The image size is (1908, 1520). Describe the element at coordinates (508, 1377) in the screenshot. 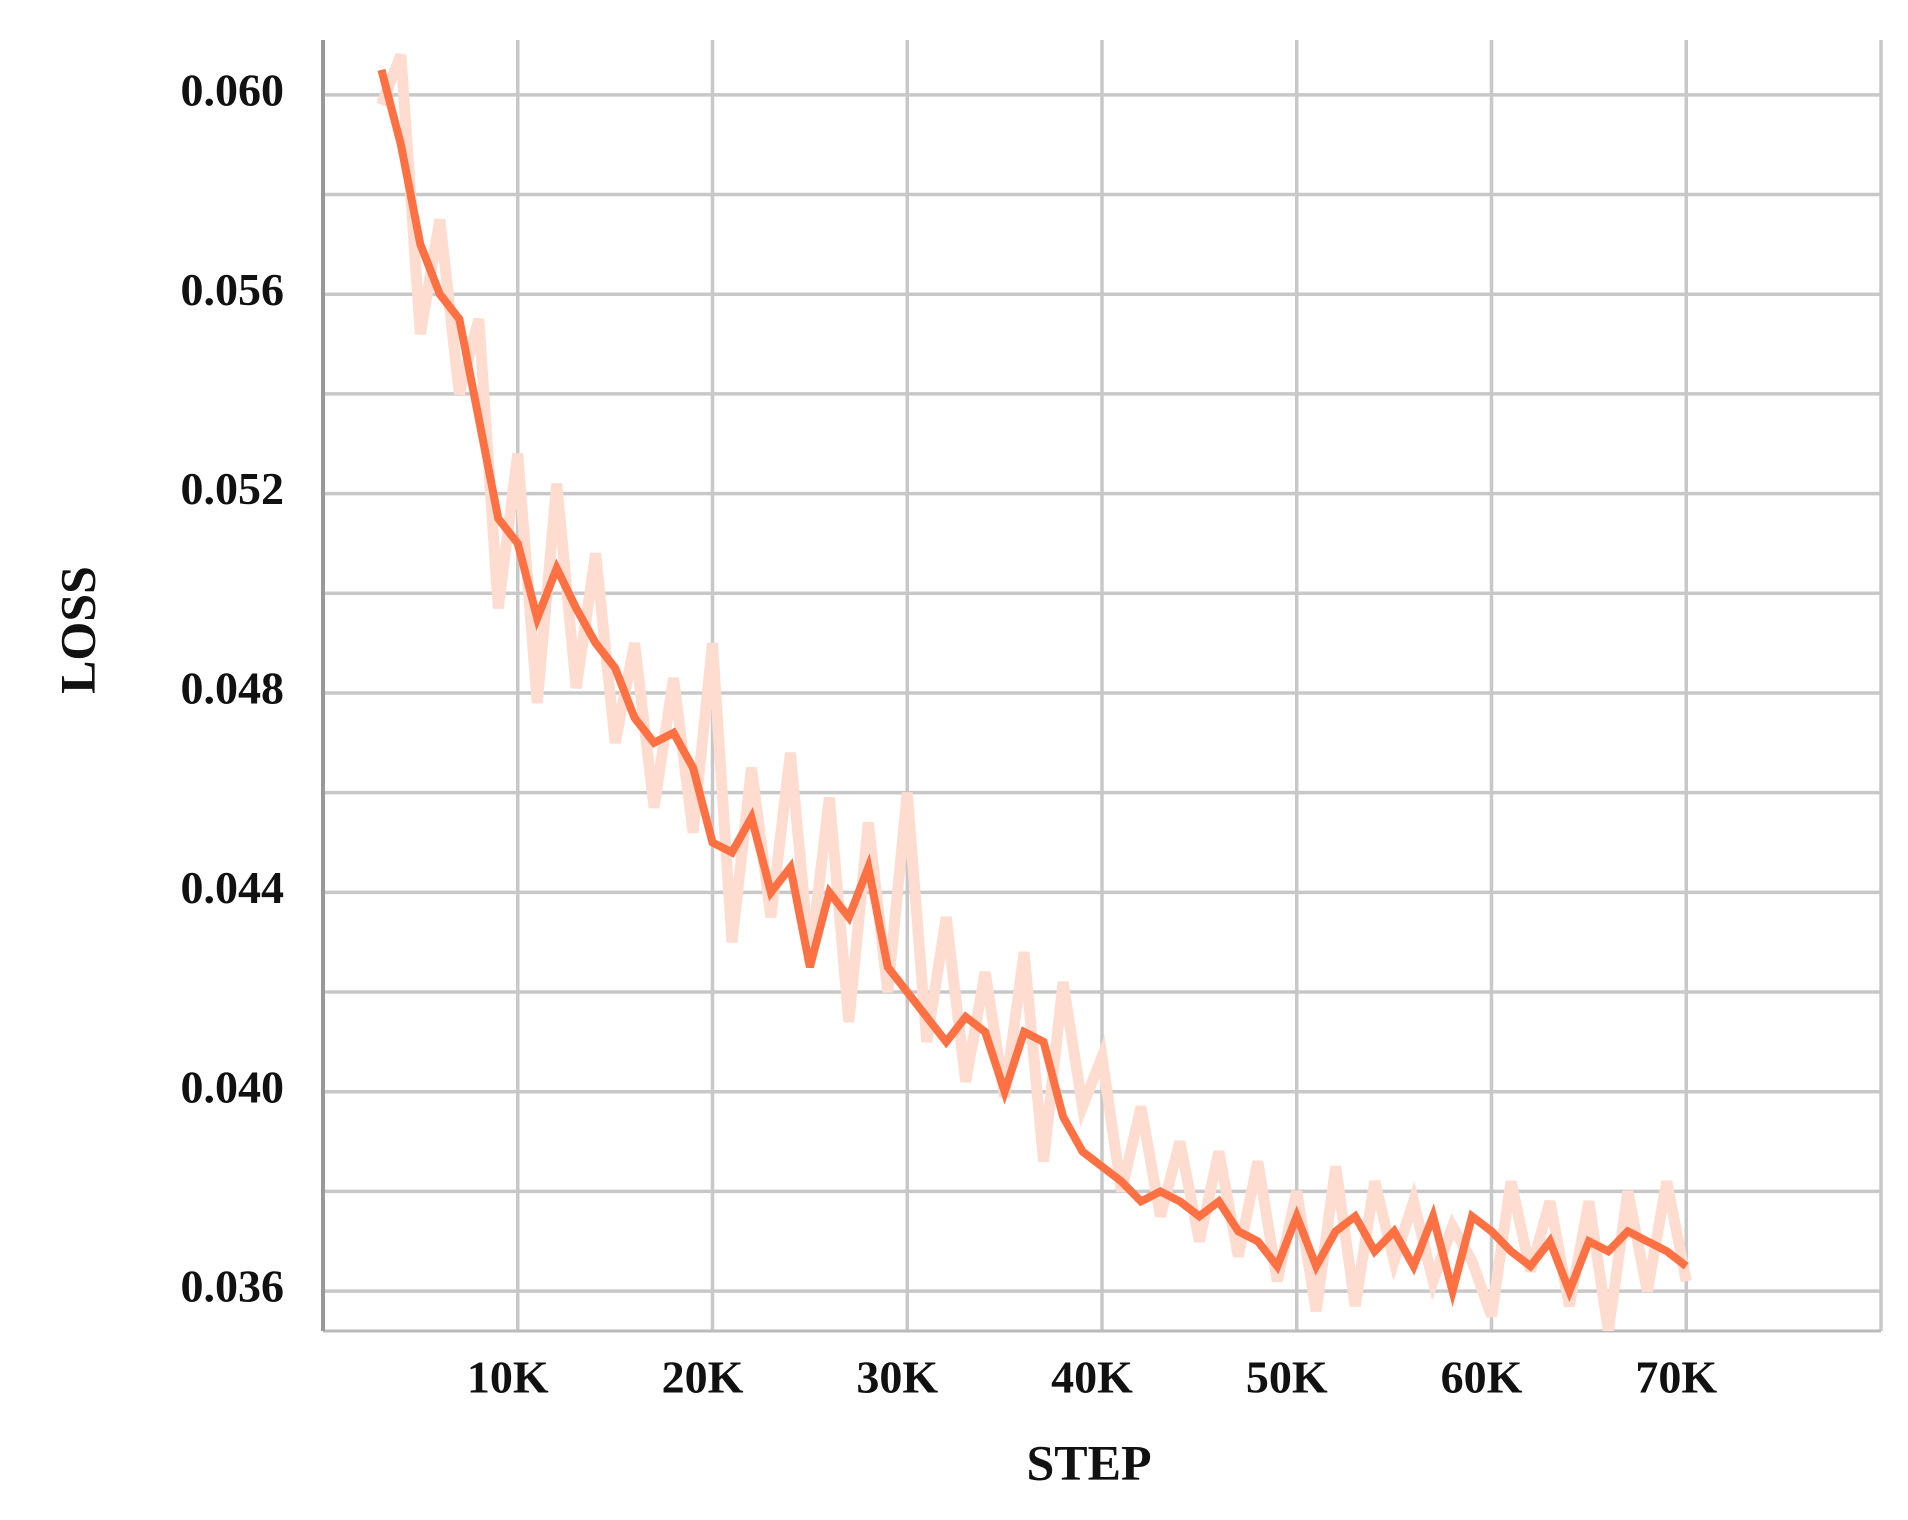

I see `x-tick-label: 10K` at that location.